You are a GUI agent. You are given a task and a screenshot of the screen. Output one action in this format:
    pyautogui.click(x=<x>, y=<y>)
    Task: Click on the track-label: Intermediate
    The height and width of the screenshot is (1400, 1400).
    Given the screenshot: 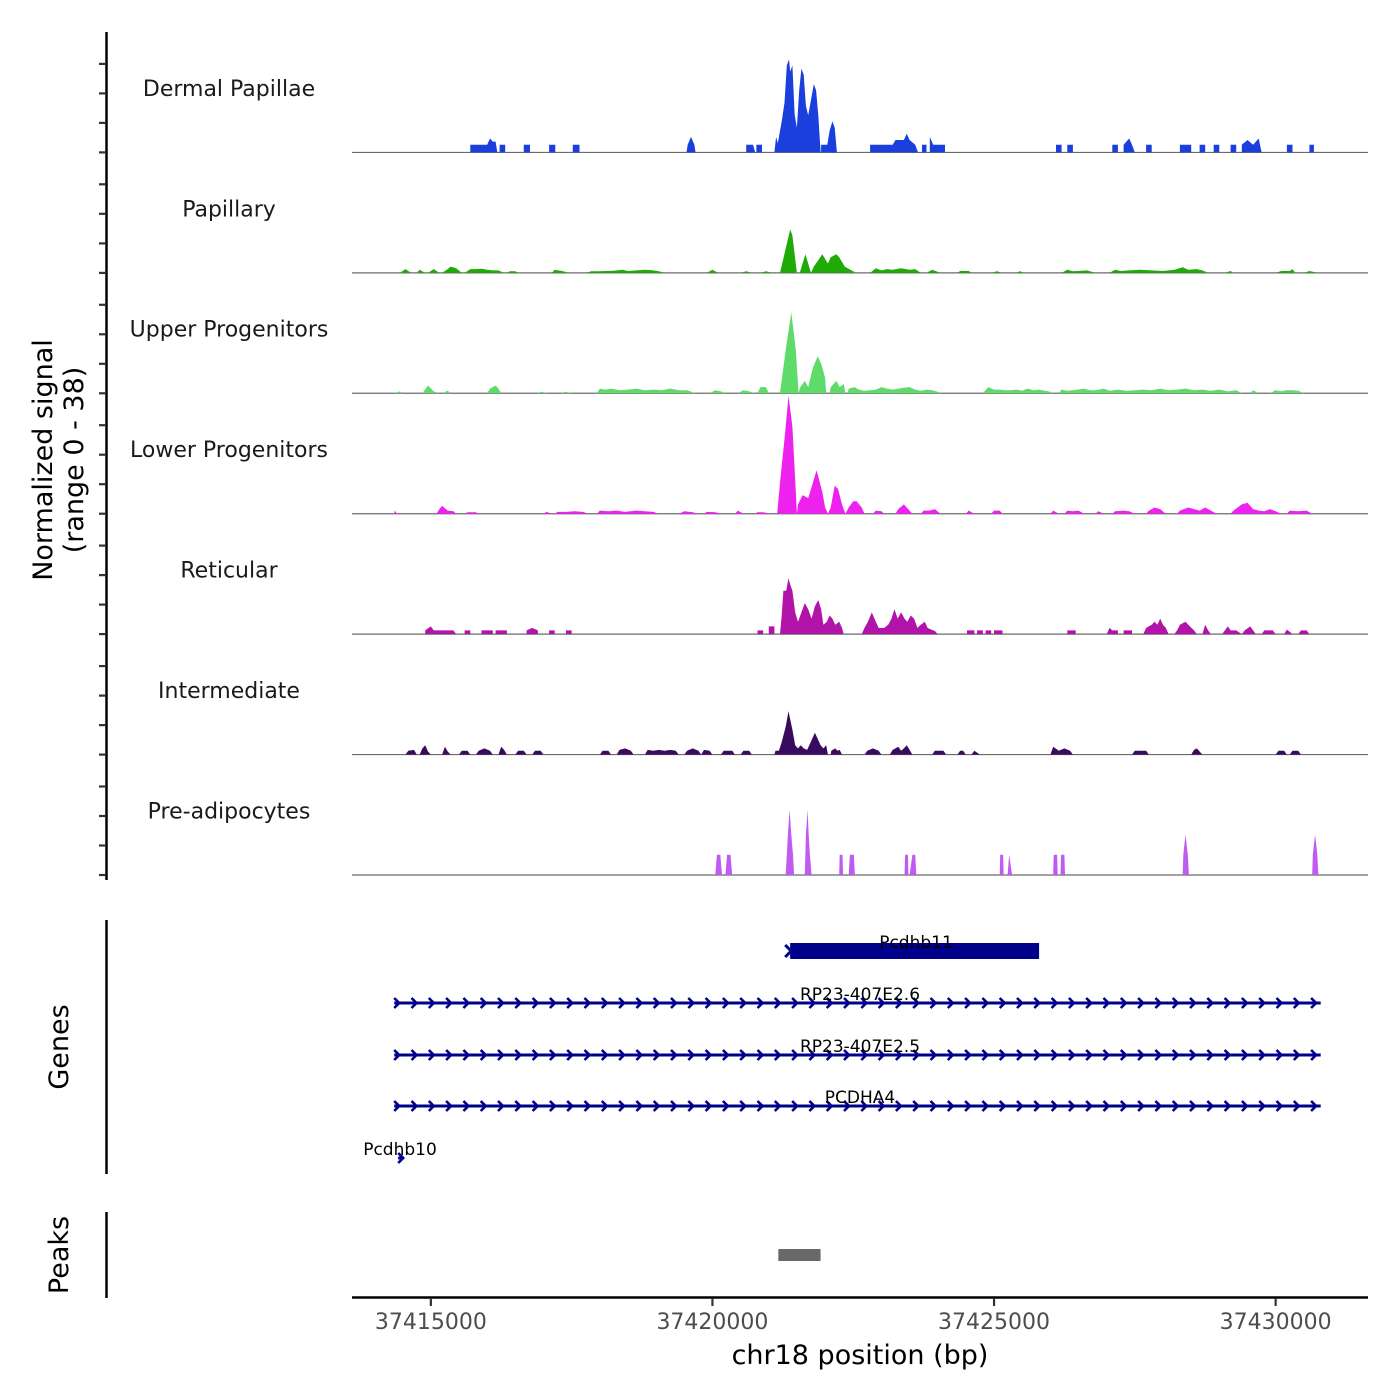 What is the action you would take?
    pyautogui.click(x=229, y=691)
    